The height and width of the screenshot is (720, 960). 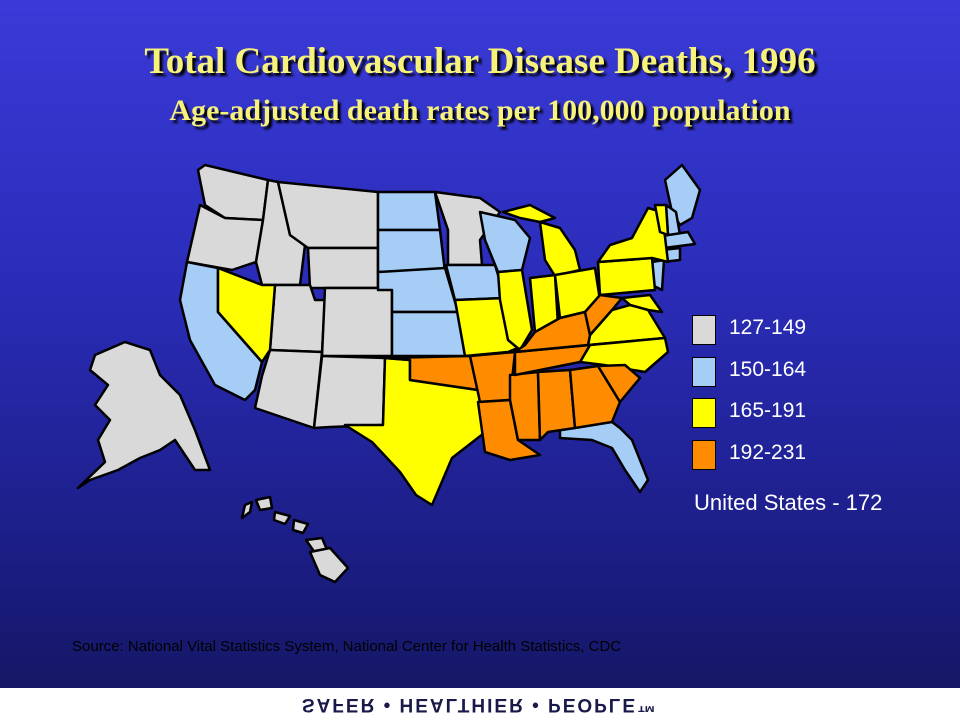 I want to click on state-south-dakota, so click(x=411, y=251).